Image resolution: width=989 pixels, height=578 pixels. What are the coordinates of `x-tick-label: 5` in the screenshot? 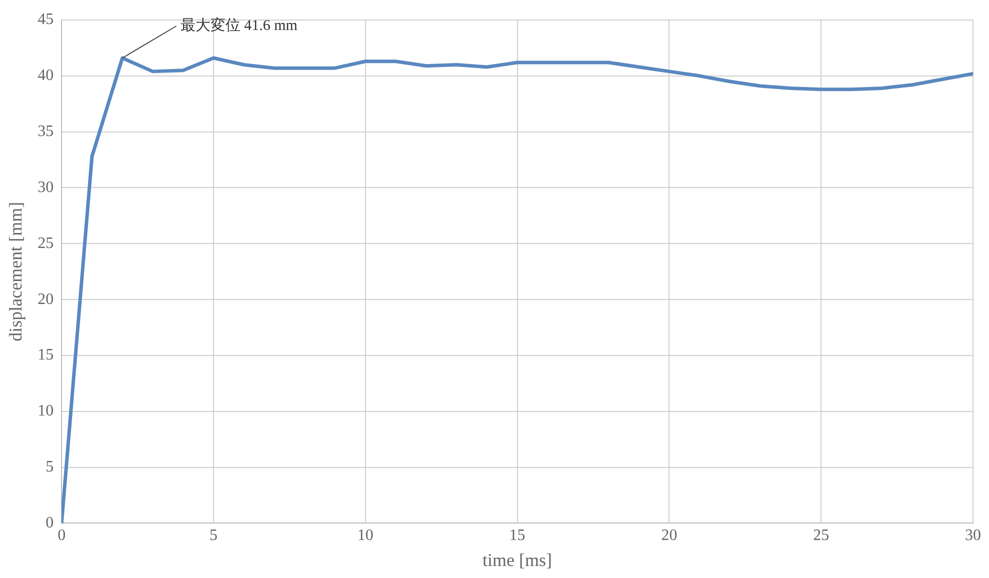 It's located at (214, 535).